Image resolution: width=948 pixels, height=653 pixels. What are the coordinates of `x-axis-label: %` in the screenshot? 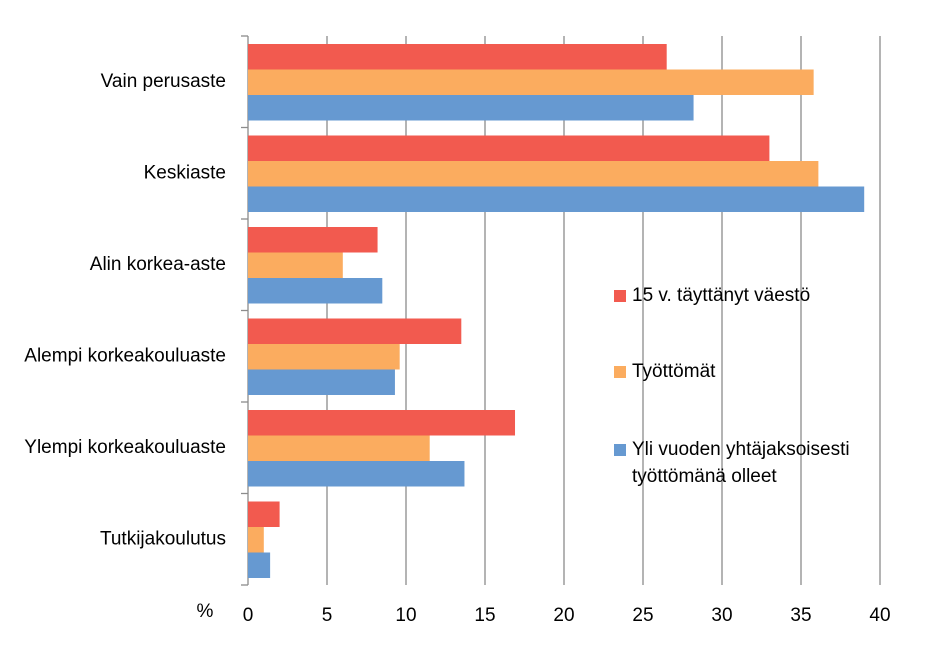 It's located at (205, 611).